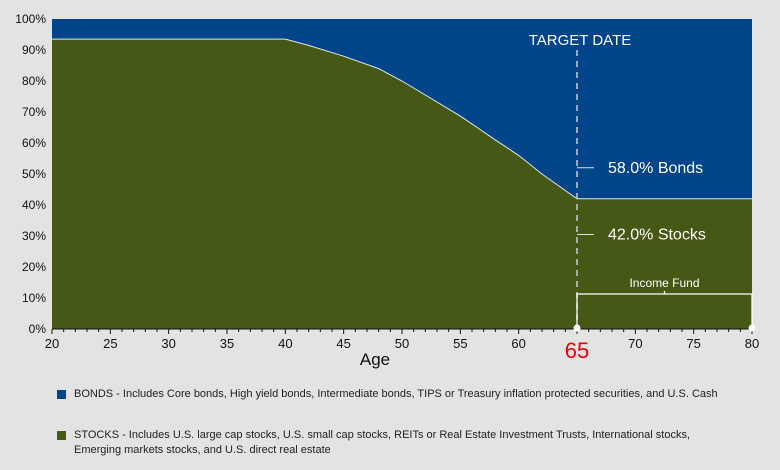 Image resolution: width=780 pixels, height=470 pixels. Describe the element at coordinates (34, 298) in the screenshot. I see `y-tick-label: 10%` at that location.